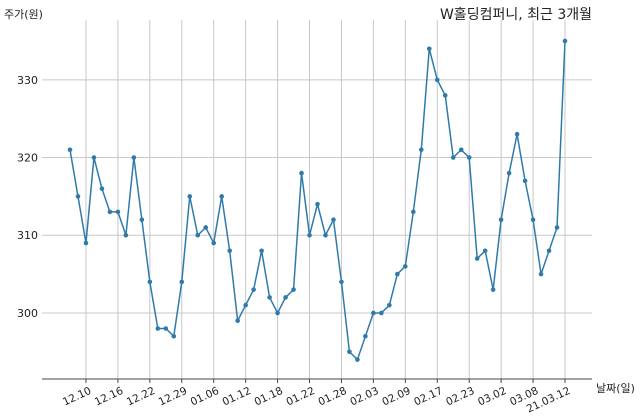 This screenshot has height=419, width=640. What do you see at coordinates (27, 313) in the screenshot?
I see `y-tick-label: 300` at bounding box center [27, 313].